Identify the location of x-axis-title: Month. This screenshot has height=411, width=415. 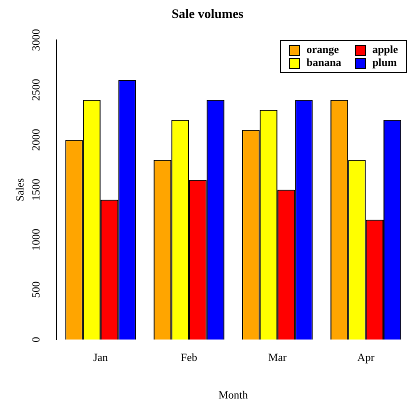
(233, 395).